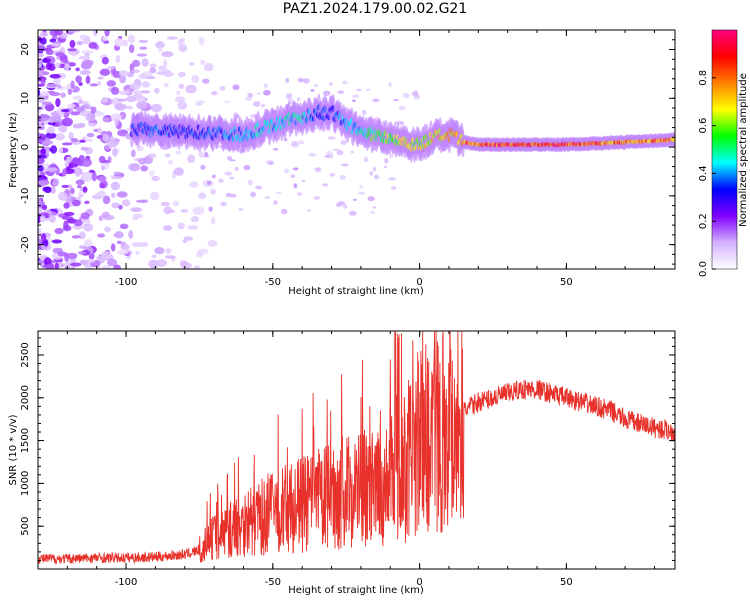 The width and height of the screenshot is (750, 600). Describe the element at coordinates (566, 282) in the screenshot. I see `x-tick-label: 50` at that location.